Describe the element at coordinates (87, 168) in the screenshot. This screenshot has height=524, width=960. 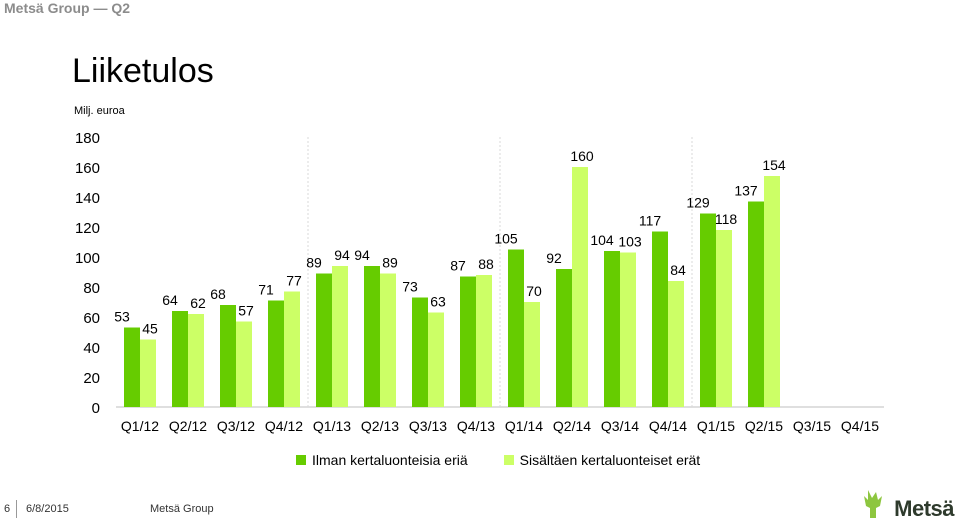
I see `y-tick-label: 160` at that location.